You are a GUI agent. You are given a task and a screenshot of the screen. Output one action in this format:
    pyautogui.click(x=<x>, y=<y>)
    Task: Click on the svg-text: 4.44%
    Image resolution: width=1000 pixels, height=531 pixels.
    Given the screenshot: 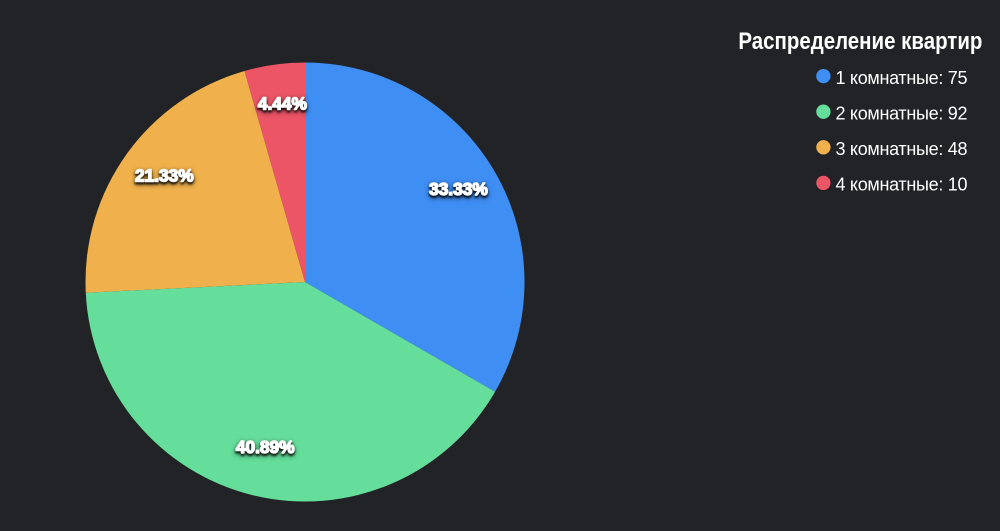 What is the action you would take?
    pyautogui.click(x=282, y=104)
    